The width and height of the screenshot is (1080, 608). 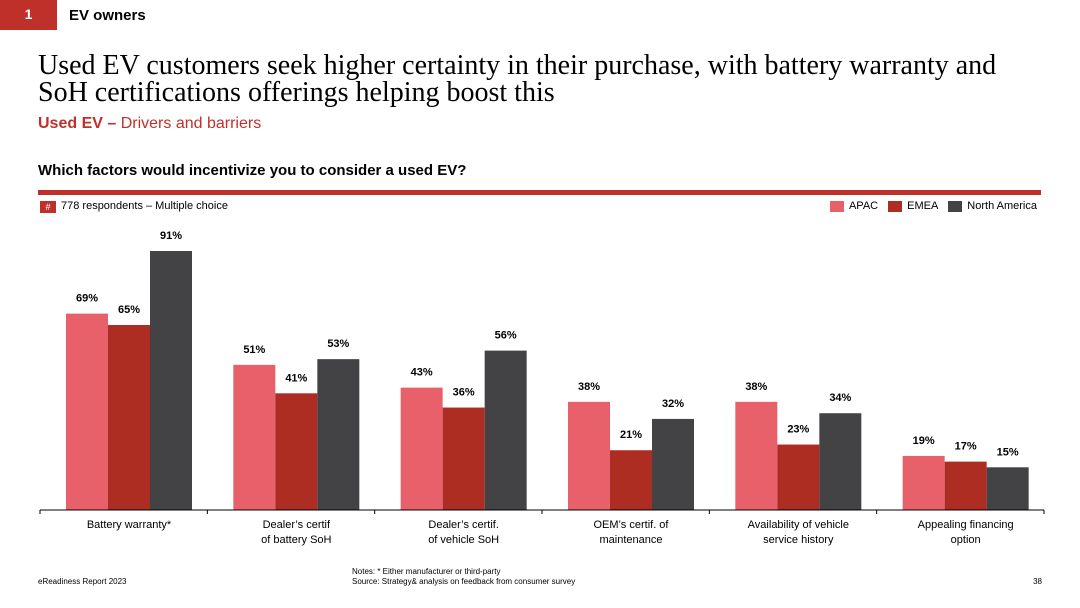 I want to click on data-label-emea-5: 17%, so click(x=966, y=447).